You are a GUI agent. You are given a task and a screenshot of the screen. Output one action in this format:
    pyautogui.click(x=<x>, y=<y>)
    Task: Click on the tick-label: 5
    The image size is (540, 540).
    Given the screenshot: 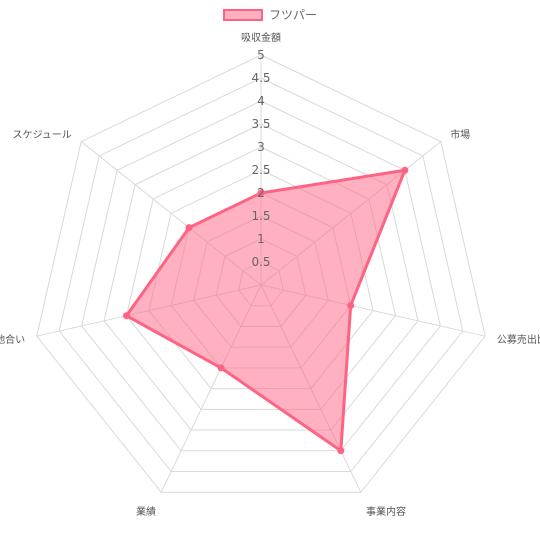 What is the action you would take?
    pyautogui.click(x=261, y=55)
    